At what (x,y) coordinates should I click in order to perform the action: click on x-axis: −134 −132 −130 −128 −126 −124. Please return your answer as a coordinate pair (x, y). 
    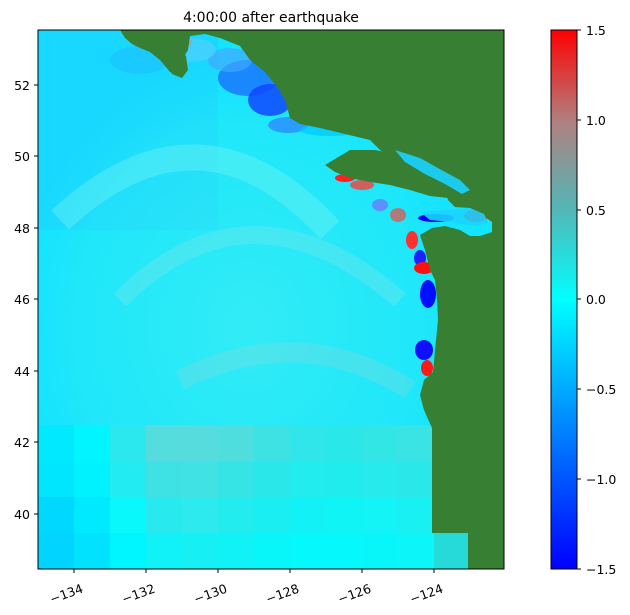
    Looking at the image, I should click on (246, 588).